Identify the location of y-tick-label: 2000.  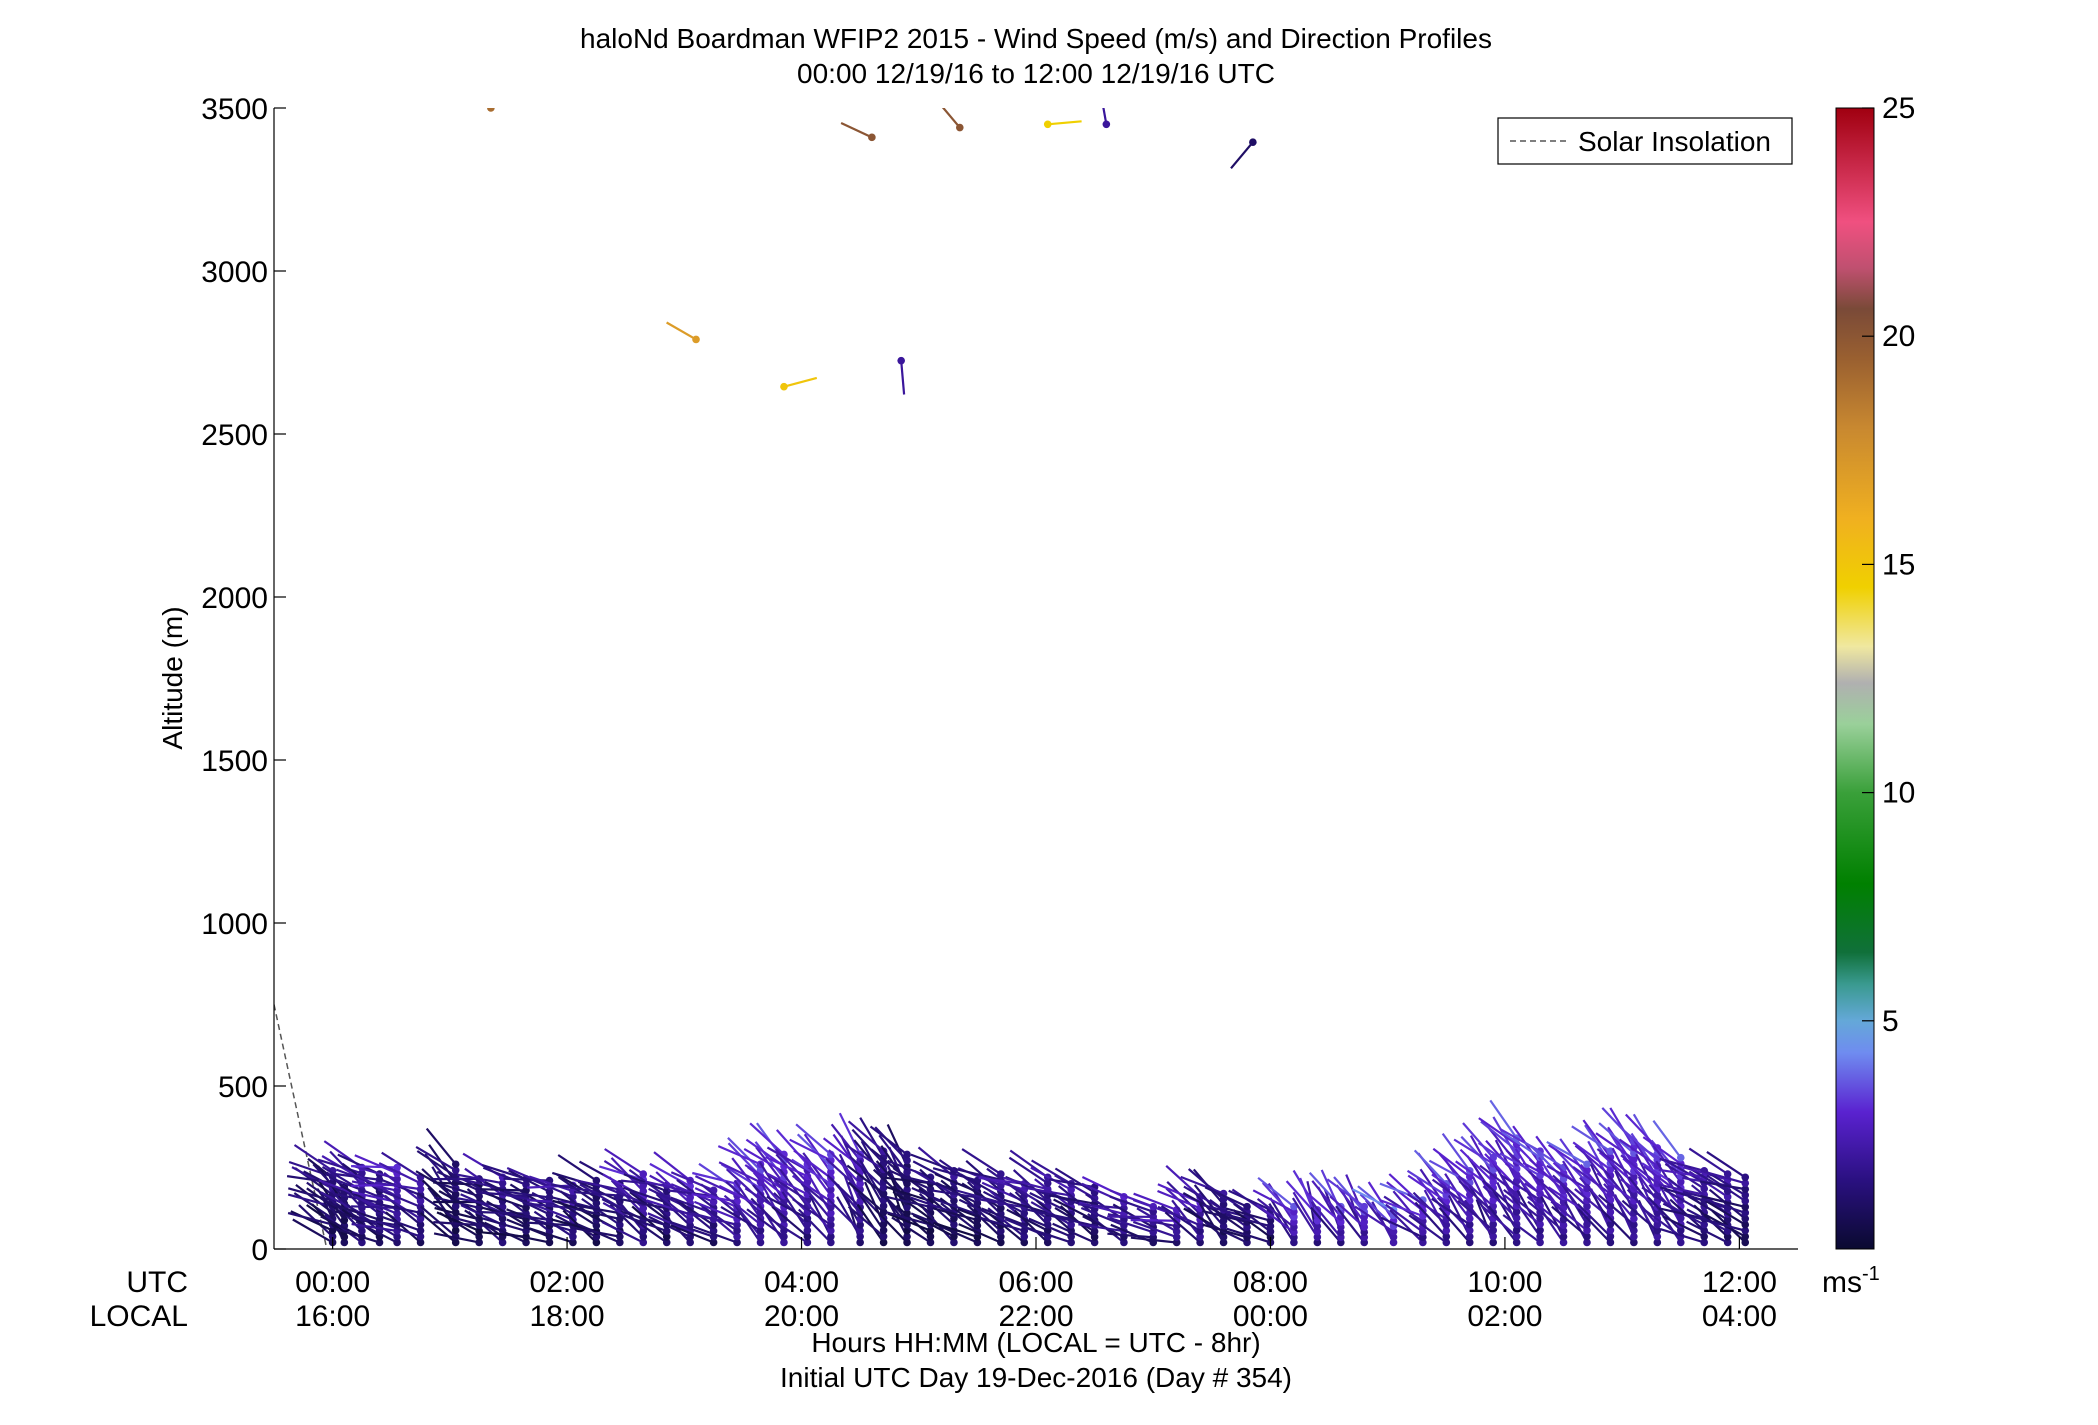
(234, 598).